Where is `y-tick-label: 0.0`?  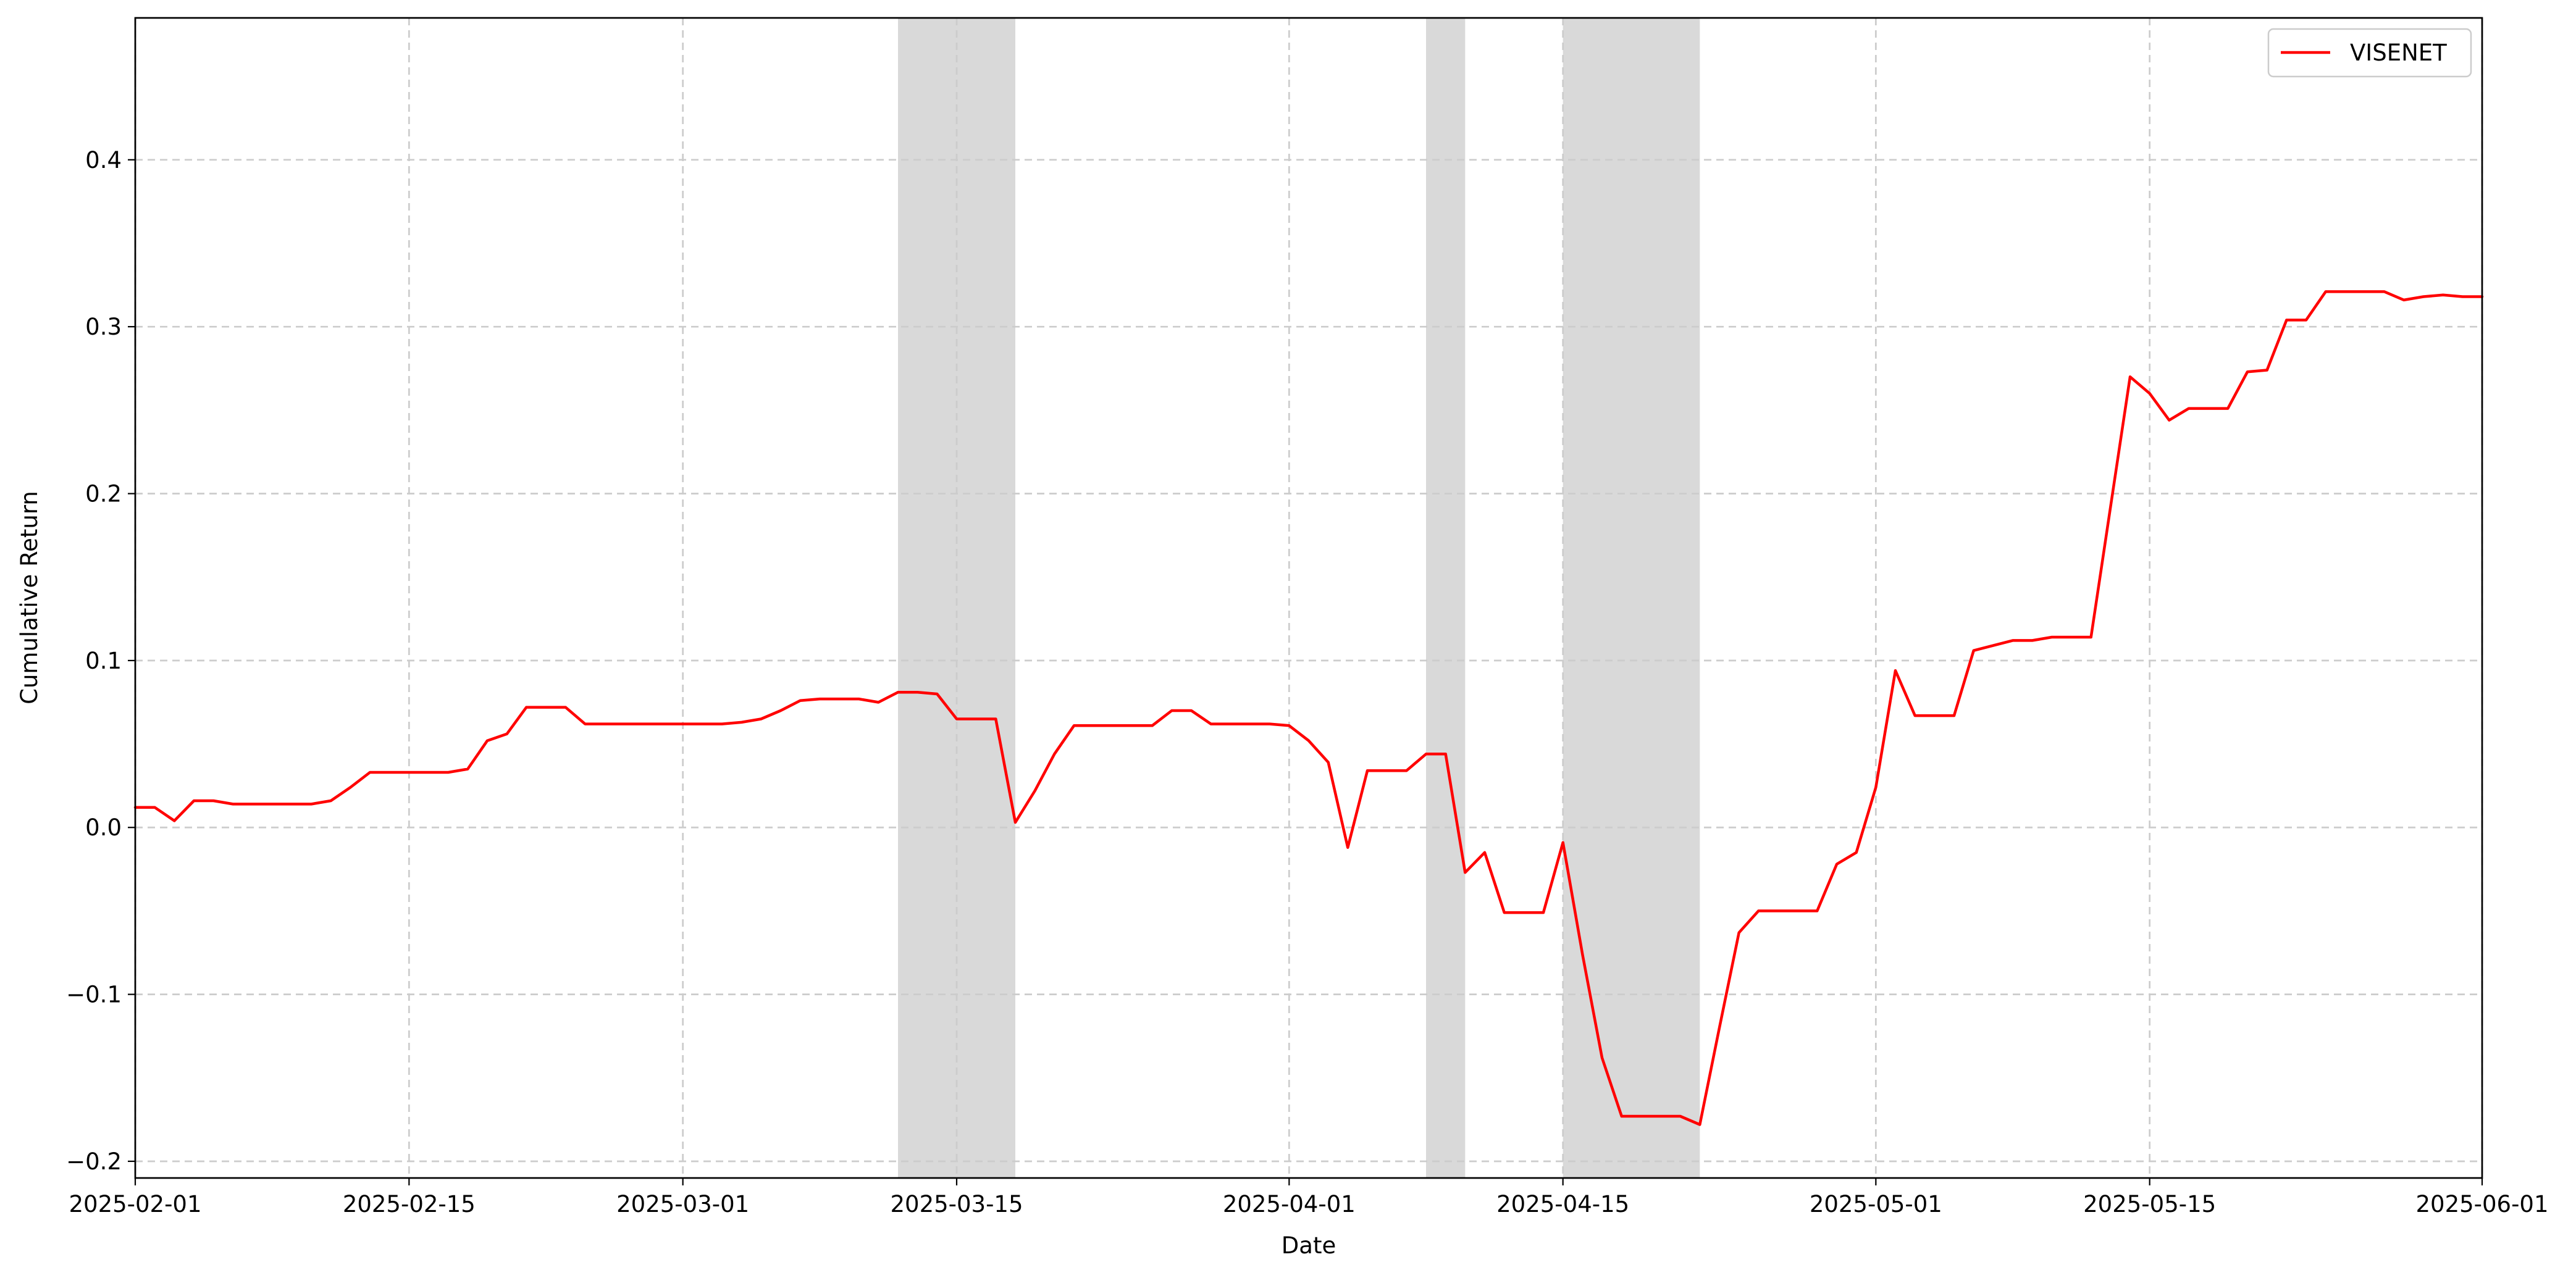
y-tick-label: 0.0 is located at coordinates (103, 827).